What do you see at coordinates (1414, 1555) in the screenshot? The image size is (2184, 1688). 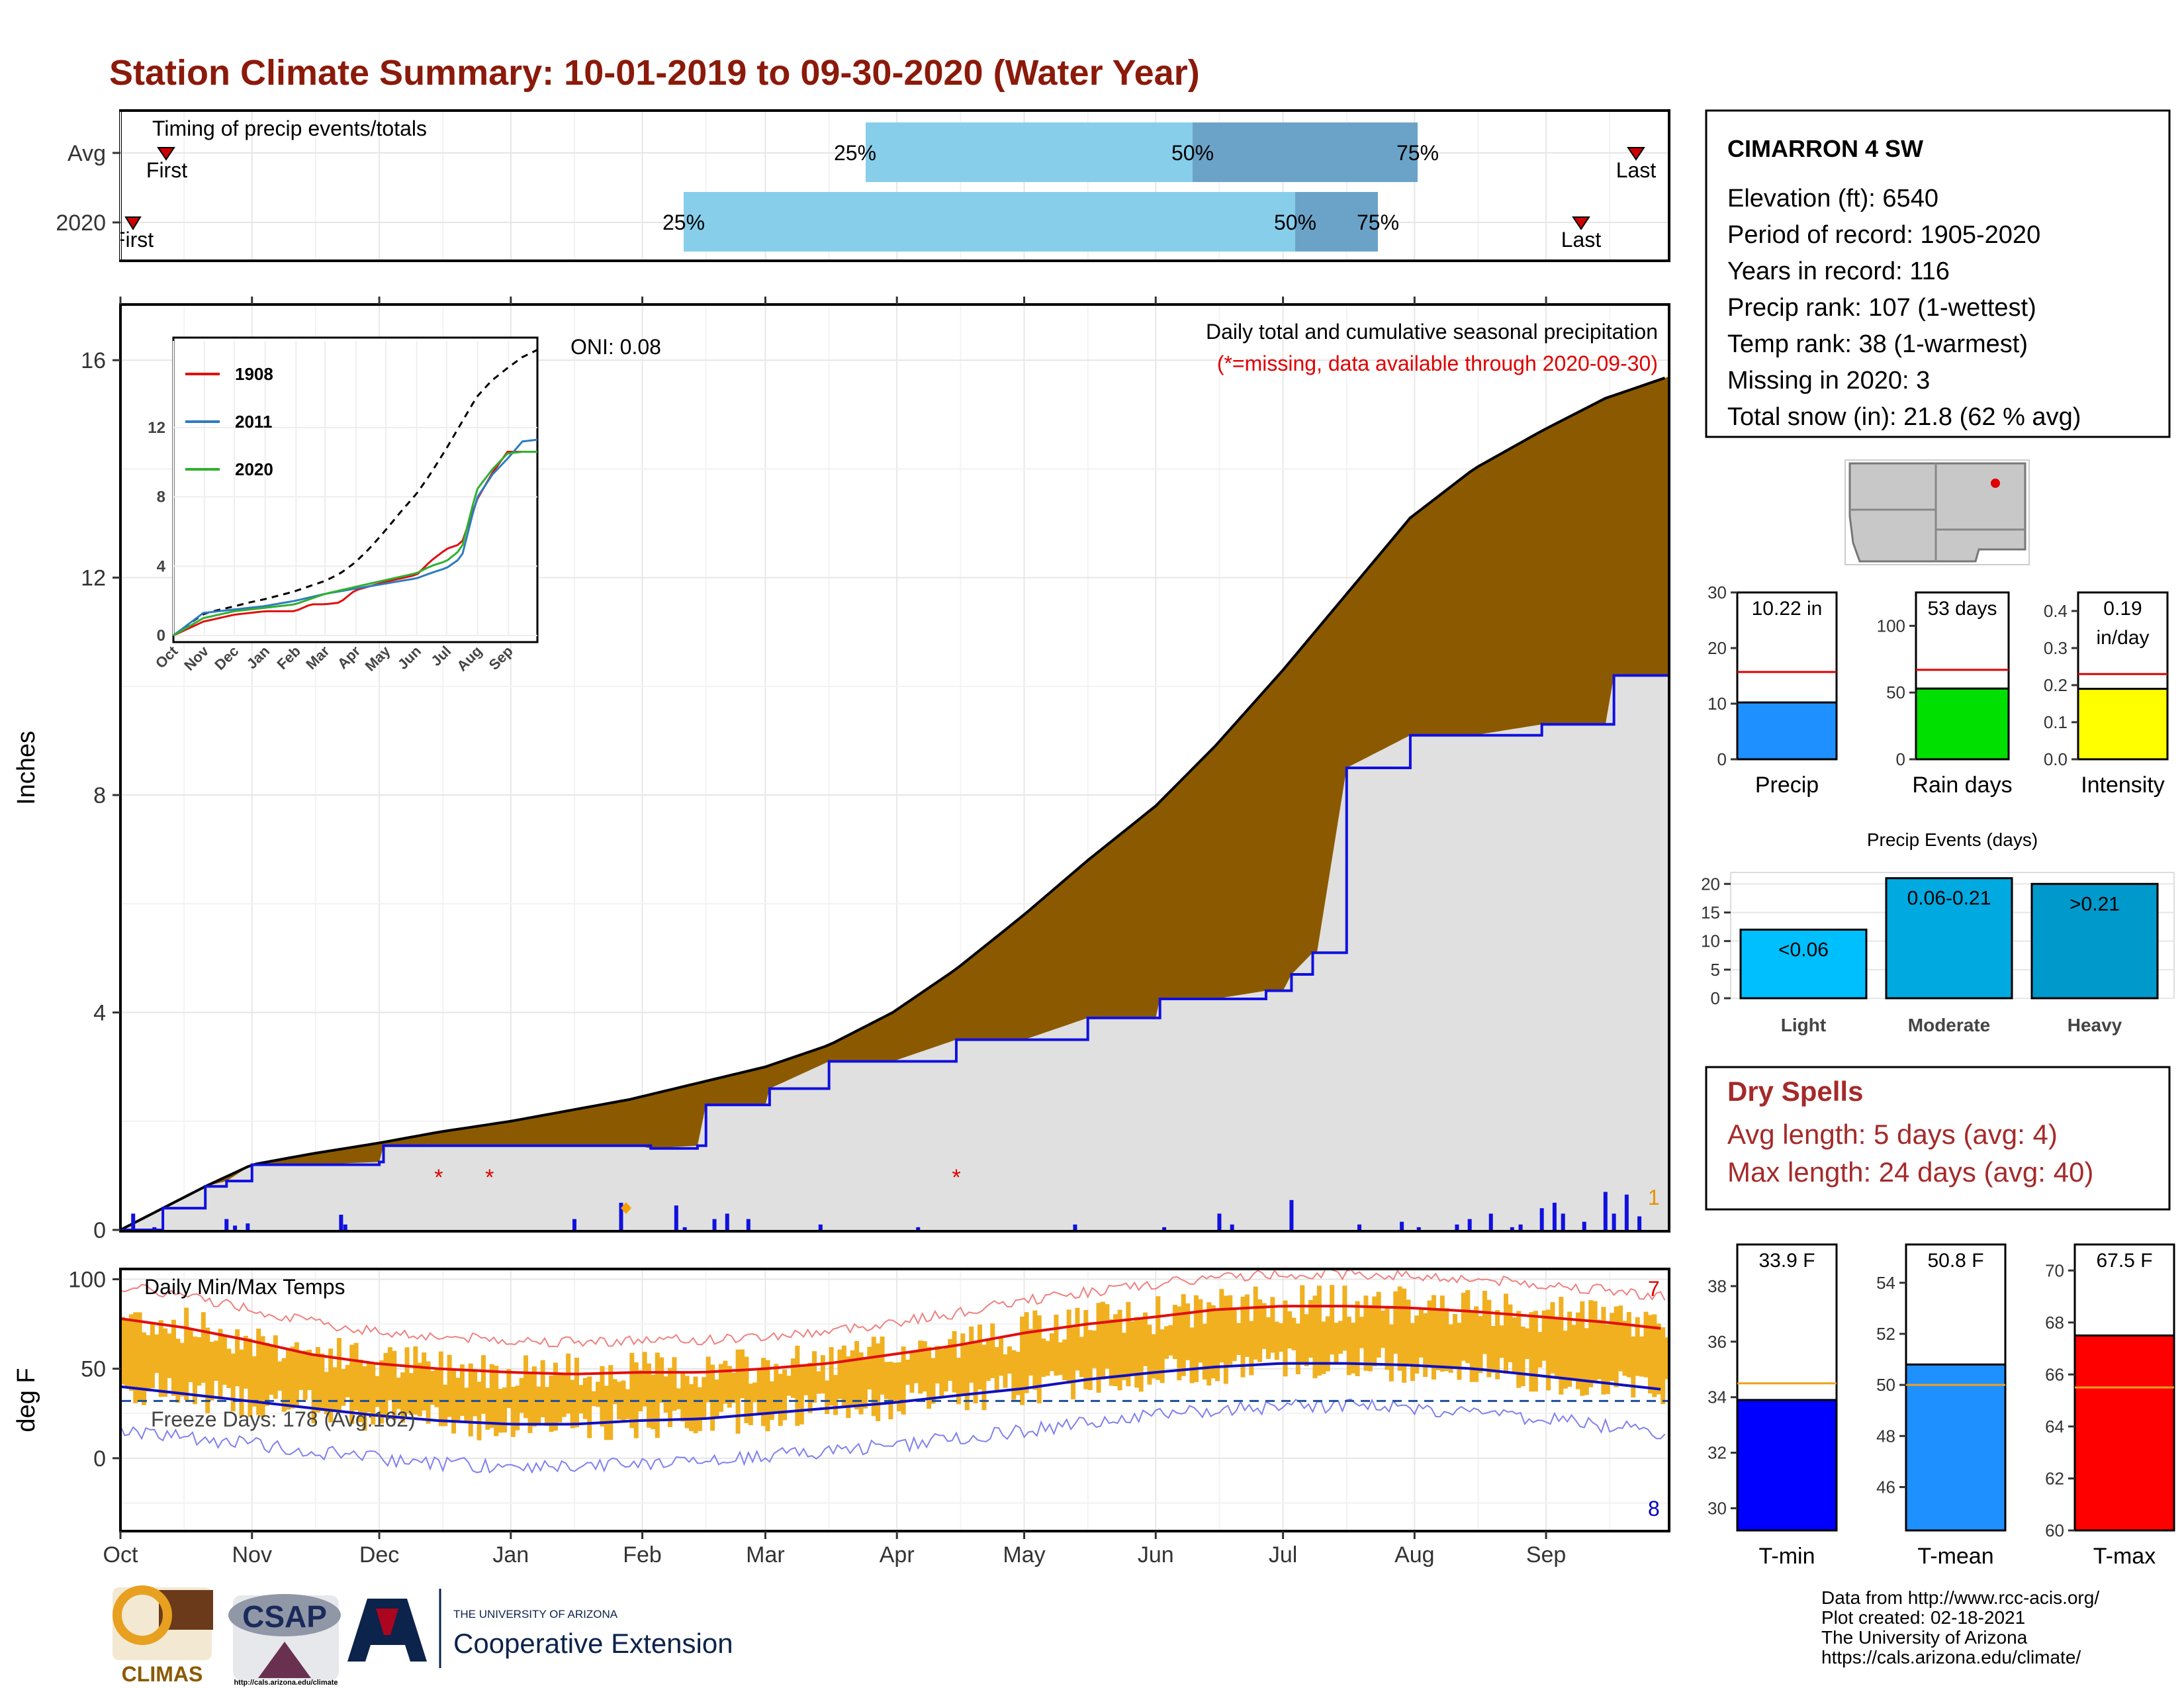 I see `month-tick-label: Aug` at bounding box center [1414, 1555].